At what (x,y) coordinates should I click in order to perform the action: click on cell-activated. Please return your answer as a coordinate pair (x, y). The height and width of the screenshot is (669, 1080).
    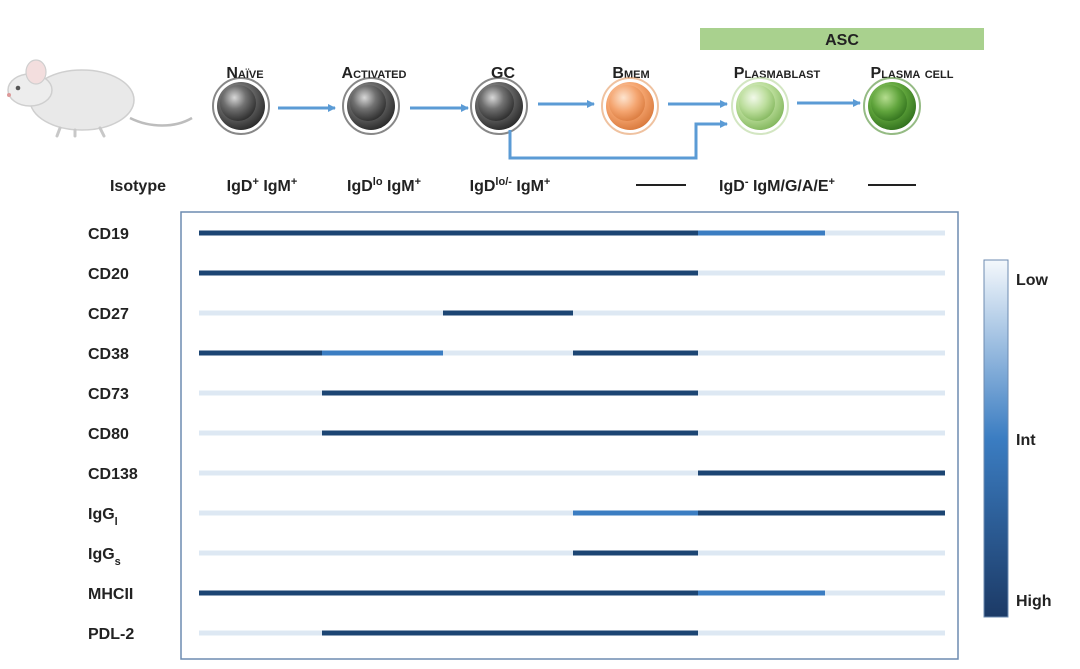
    Looking at the image, I should click on (371, 106).